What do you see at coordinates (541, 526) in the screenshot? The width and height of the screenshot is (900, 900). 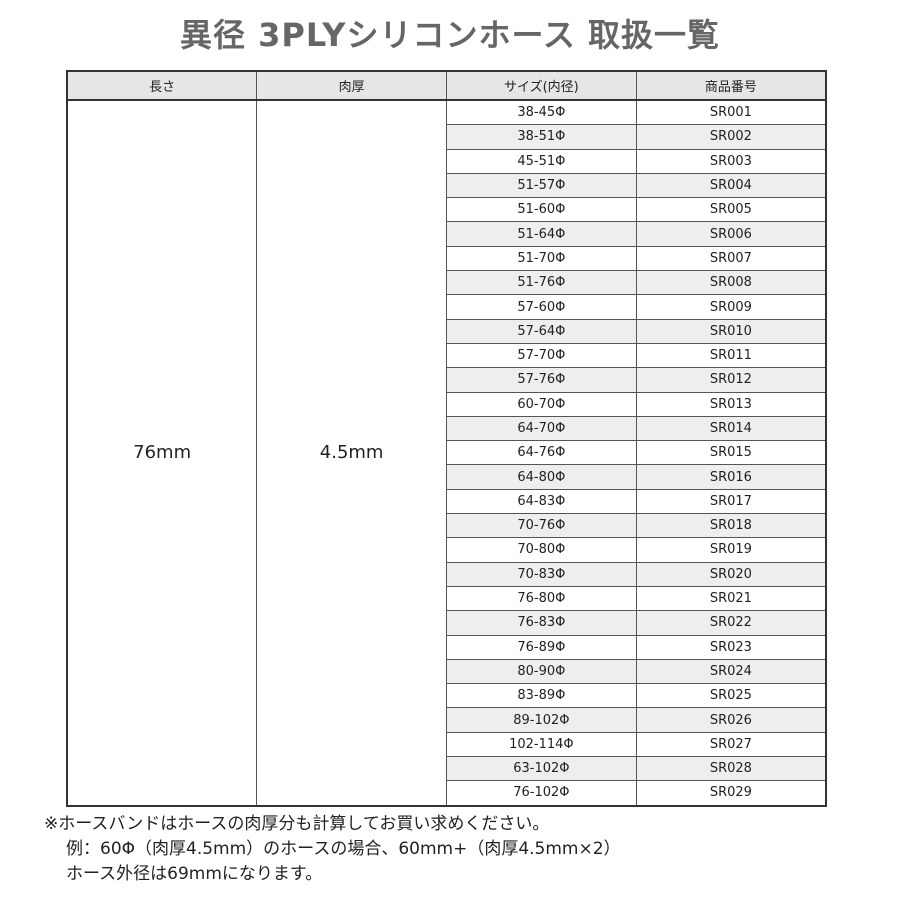 I see `size-cell: 70-76Φ` at bounding box center [541, 526].